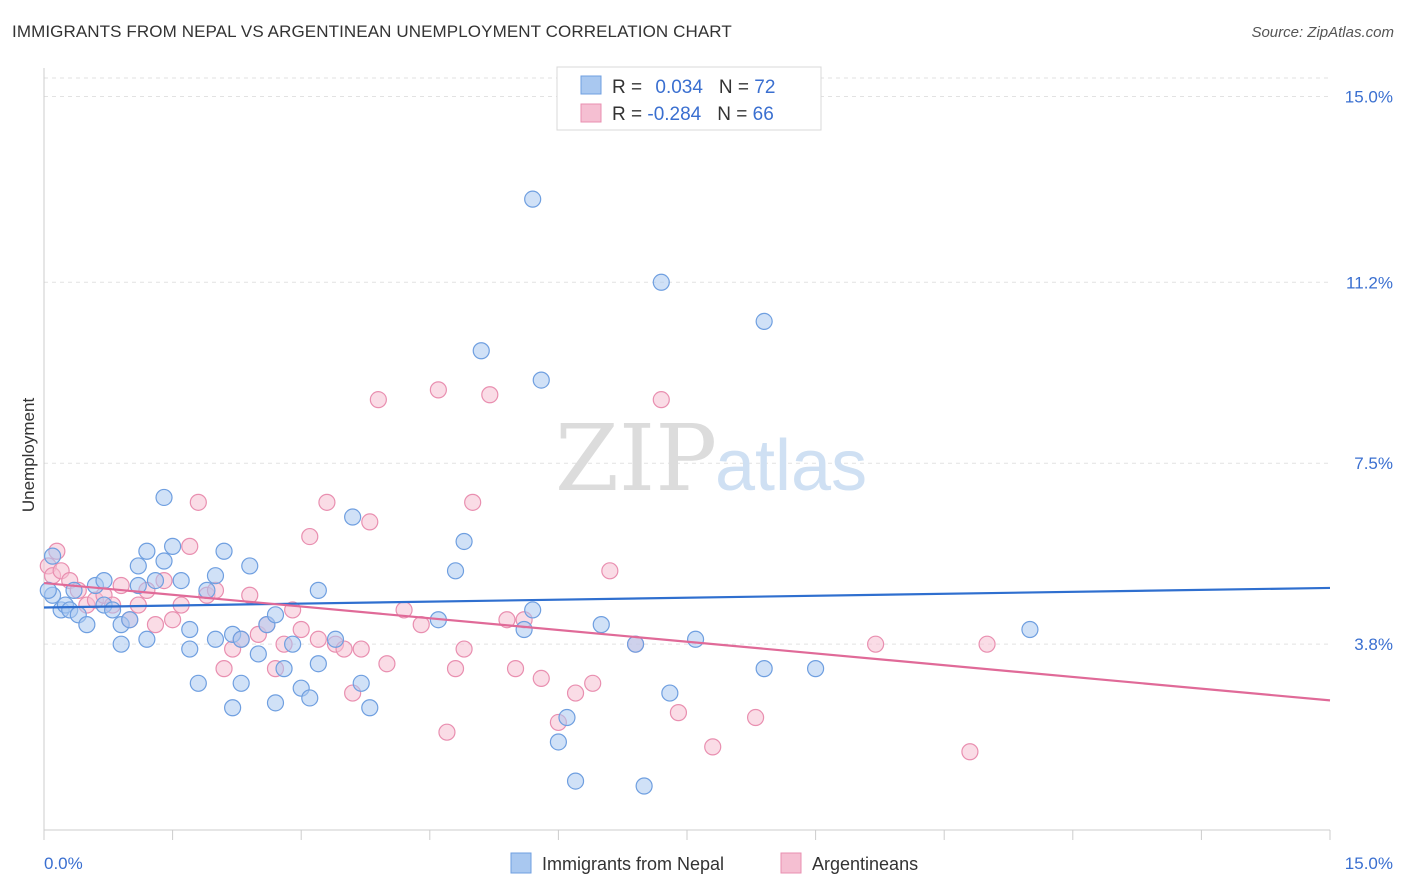  What do you see at coordinates (636, 458) in the screenshot?
I see `watermark-zip: ZIP` at bounding box center [636, 458].